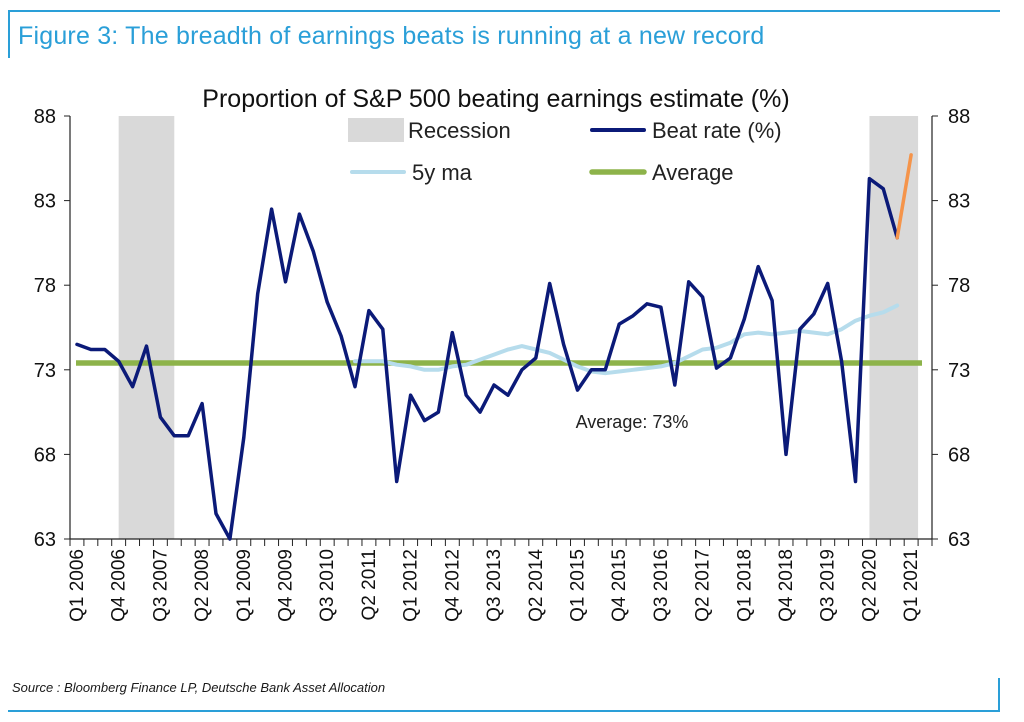 The image size is (1024, 722). What do you see at coordinates (9, 34) in the screenshot?
I see `frame-left-border` at bounding box center [9, 34].